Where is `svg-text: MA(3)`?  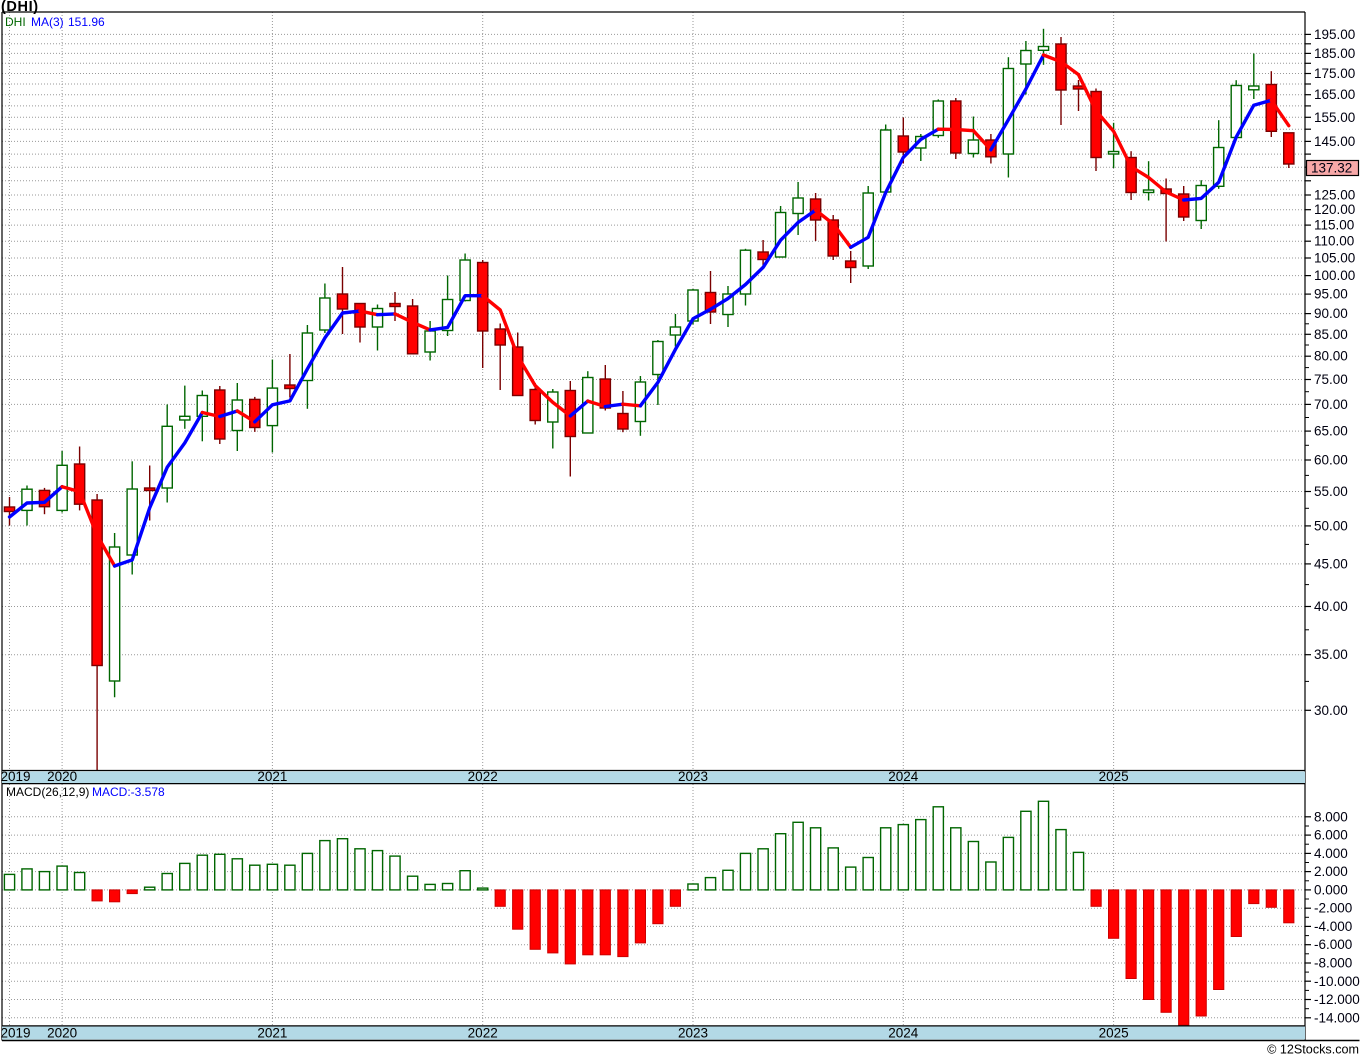 svg-text: MA(3) is located at coordinates (47, 22).